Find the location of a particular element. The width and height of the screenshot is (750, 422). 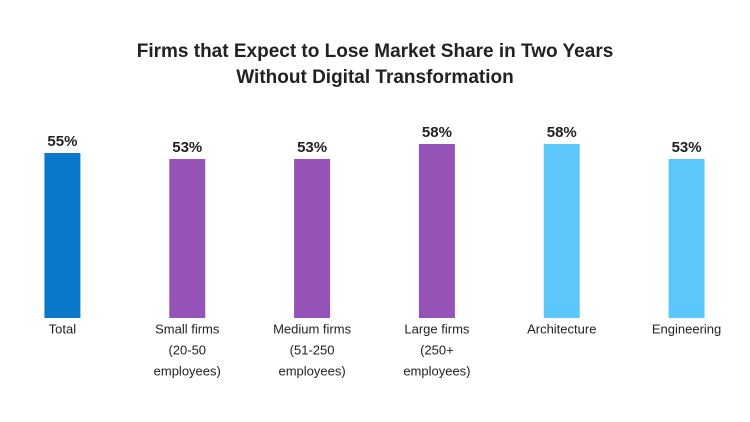

x-tick-label: Medium firms is located at coordinates (312, 328).